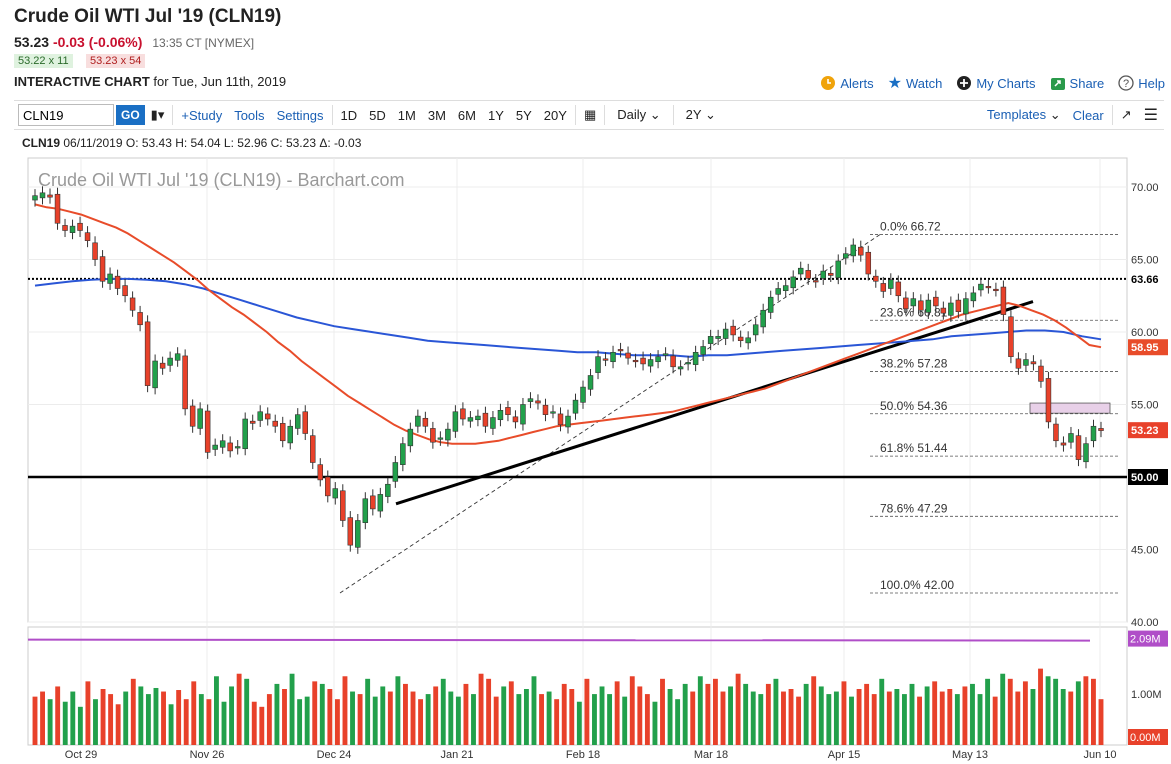 The height and width of the screenshot is (764, 1171). Describe the element at coordinates (249, 115) in the screenshot. I see `tools-button: Tools` at that location.